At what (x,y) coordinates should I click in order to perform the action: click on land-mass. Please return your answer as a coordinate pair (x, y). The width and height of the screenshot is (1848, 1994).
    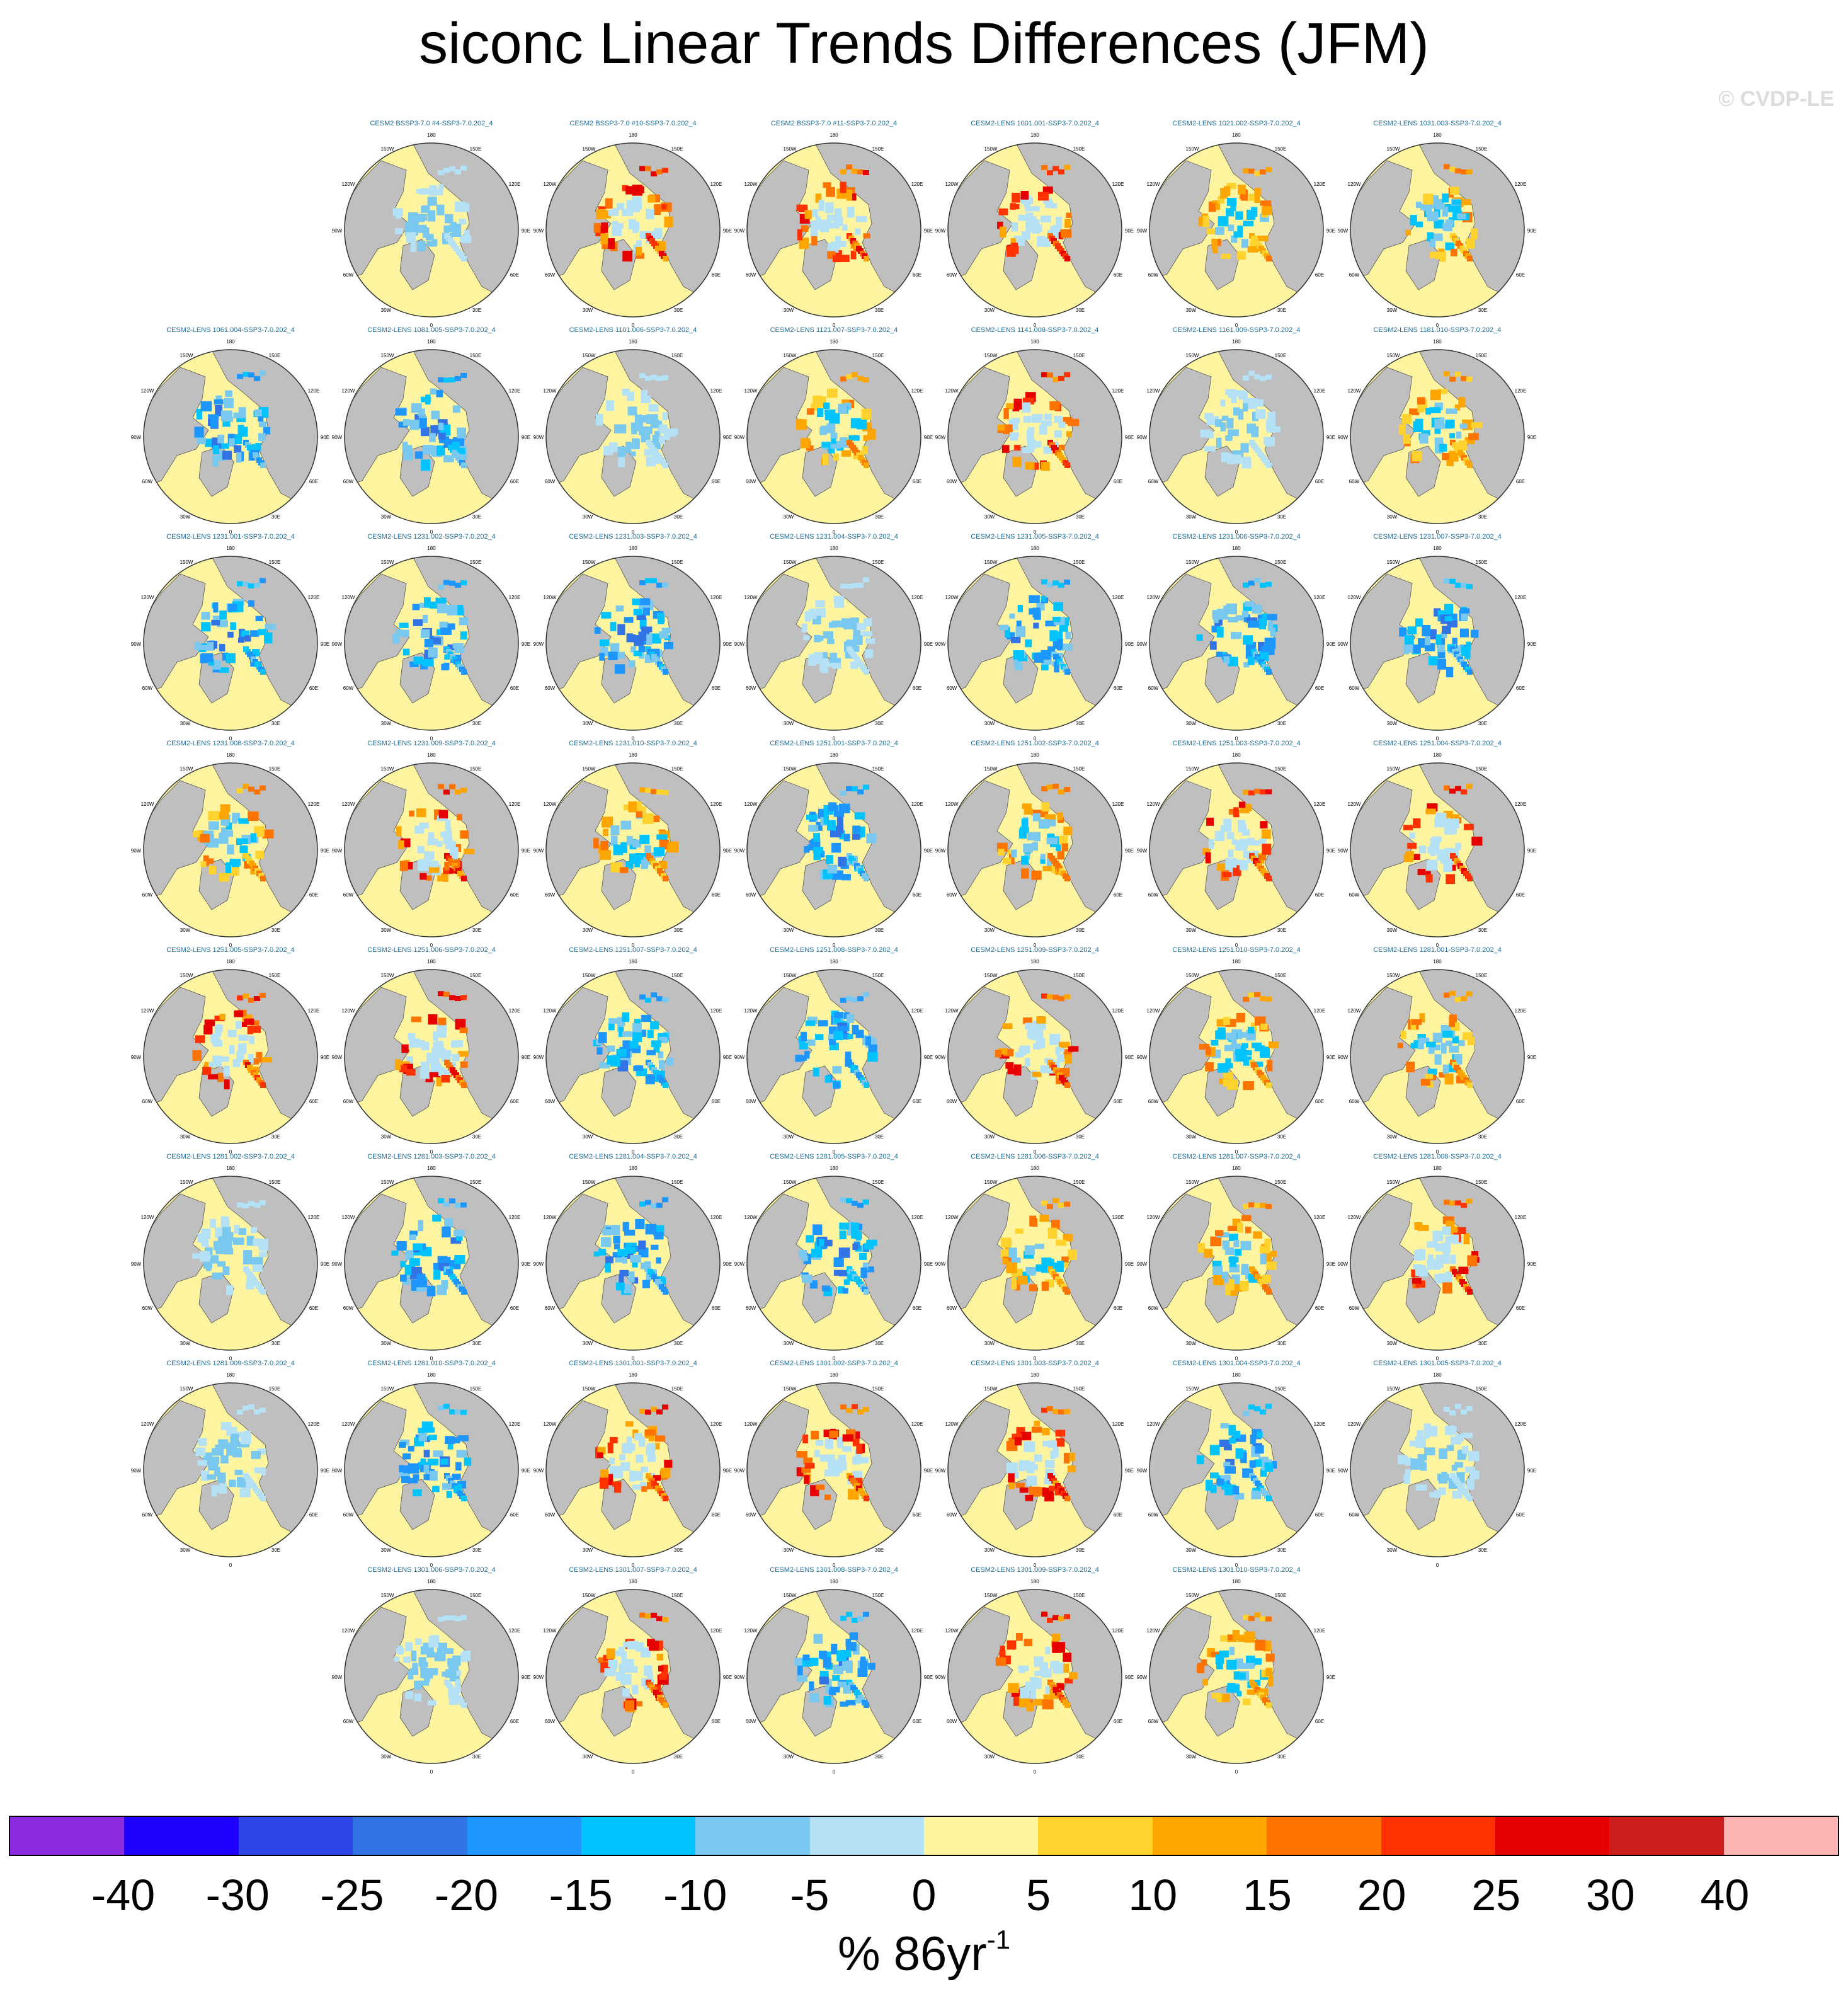
    Looking at the image, I should click on (867, 1671).